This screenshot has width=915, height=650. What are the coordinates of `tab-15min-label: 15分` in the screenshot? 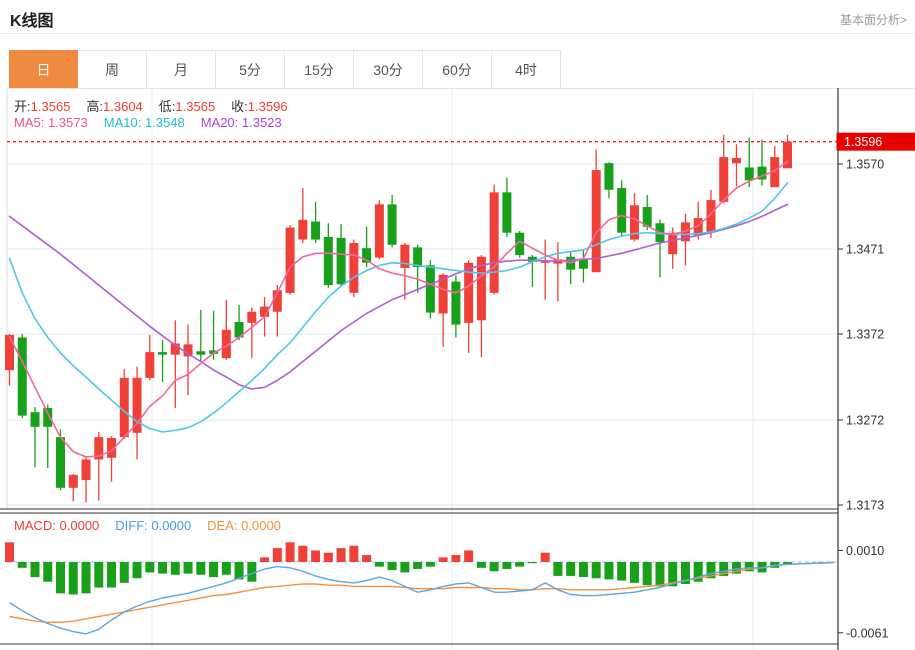 It's located at (319, 69).